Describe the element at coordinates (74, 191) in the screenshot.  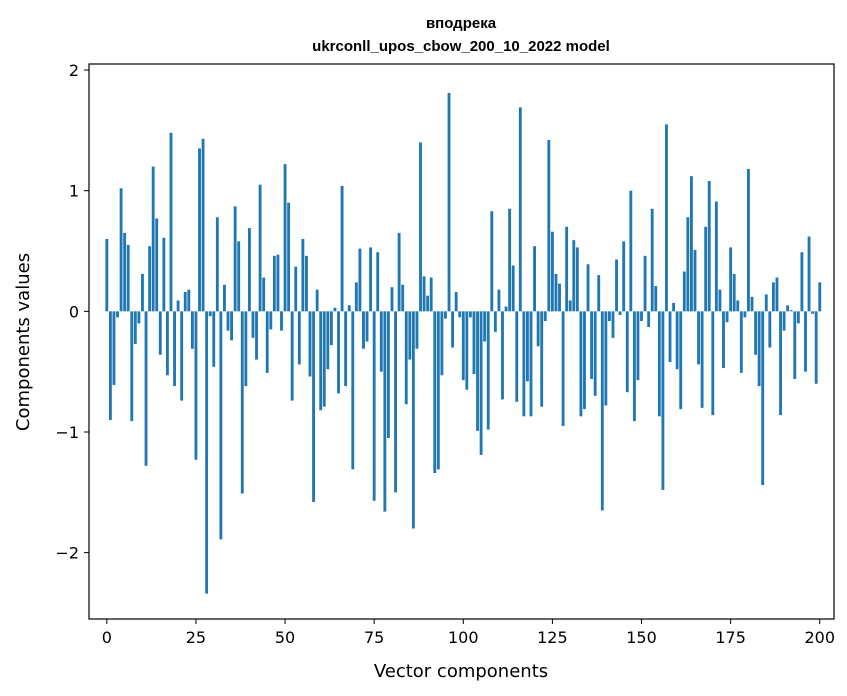
I see `y-tick-label-3: 1` at that location.